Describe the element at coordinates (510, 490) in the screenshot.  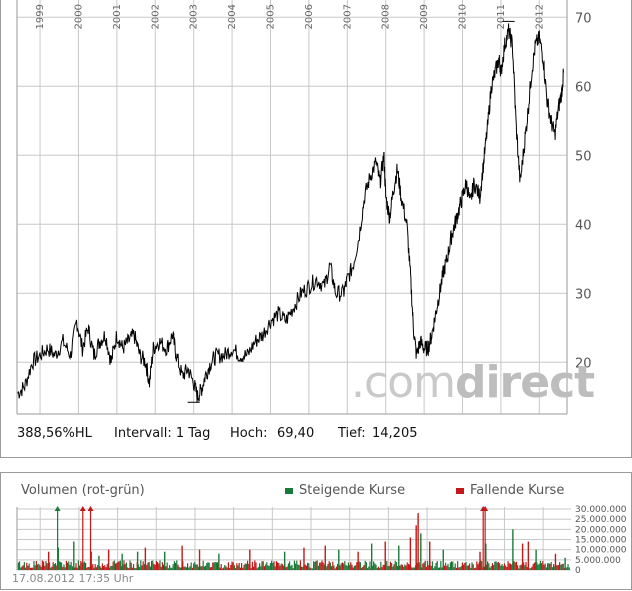
I see `legend-falling: Fallende Kurse` at that location.